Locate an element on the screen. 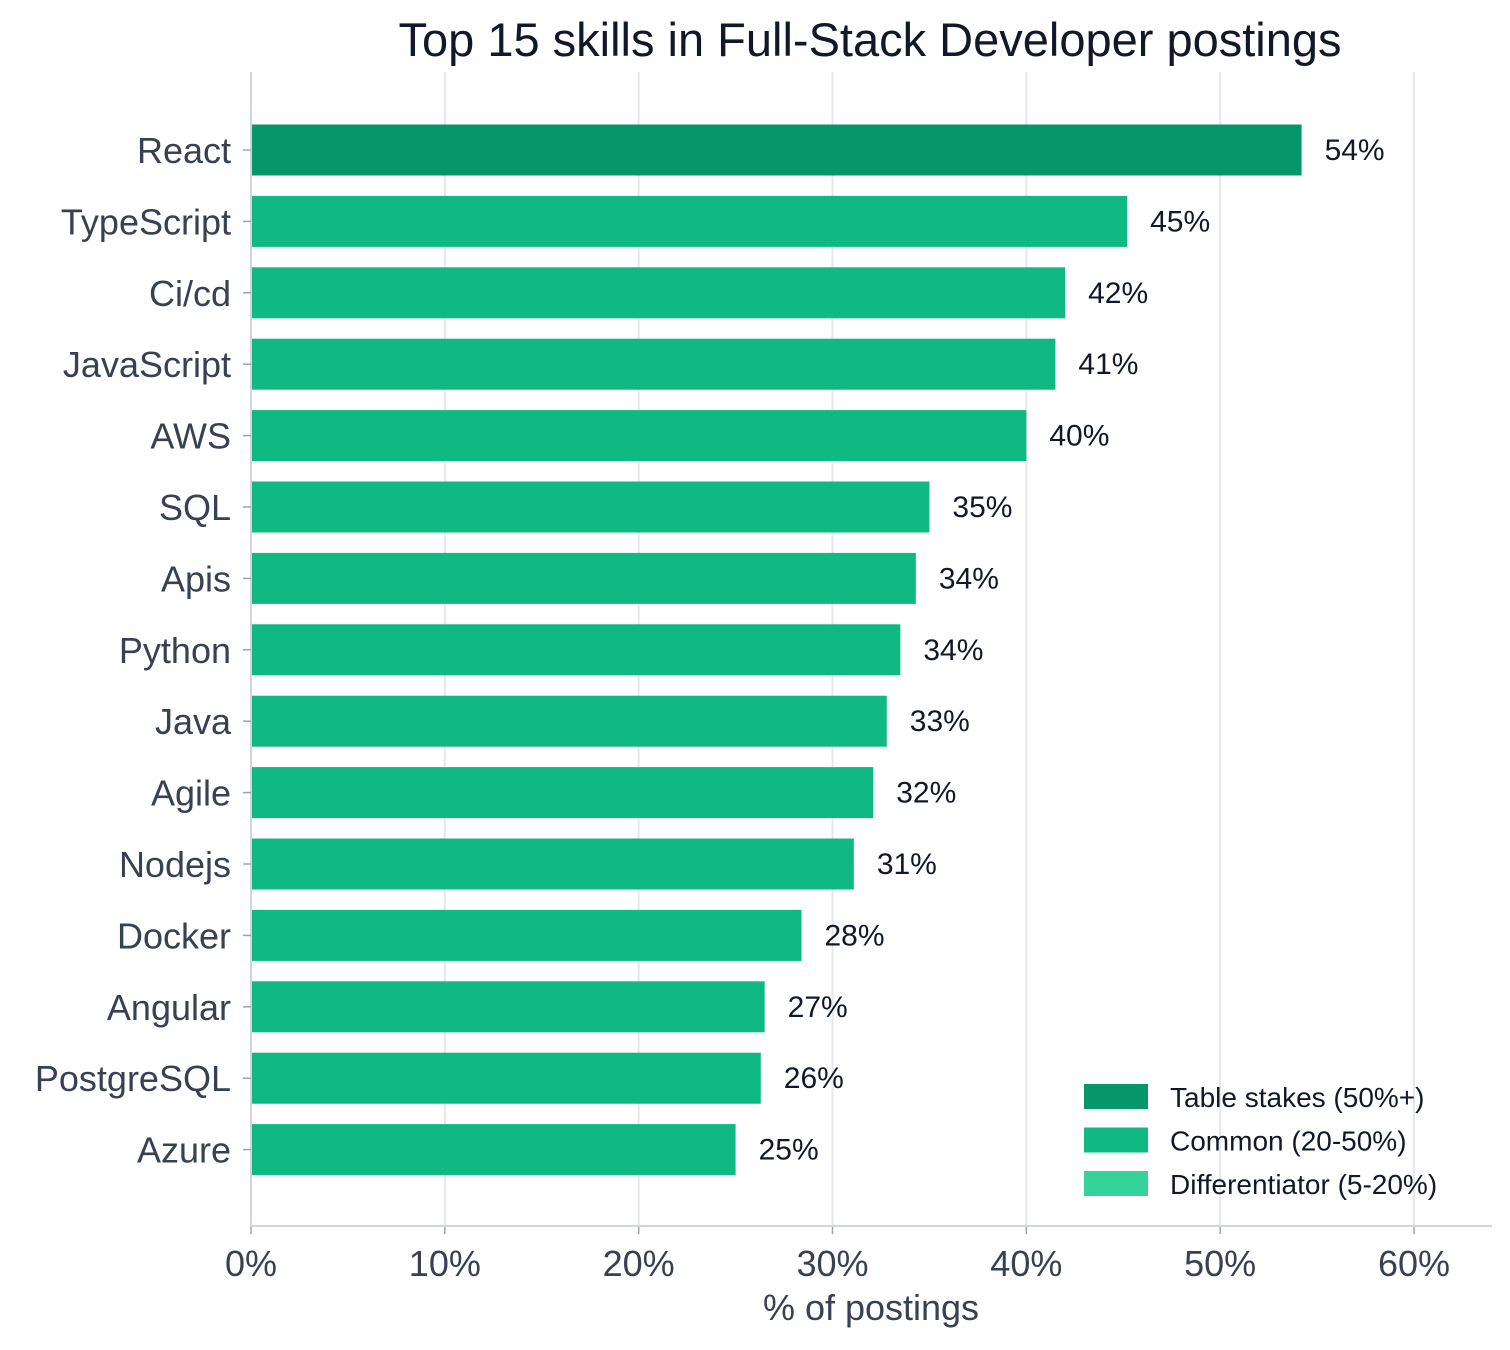 This screenshot has height=1350, width=1510. x-tick-label: 0% is located at coordinates (251, 1263).